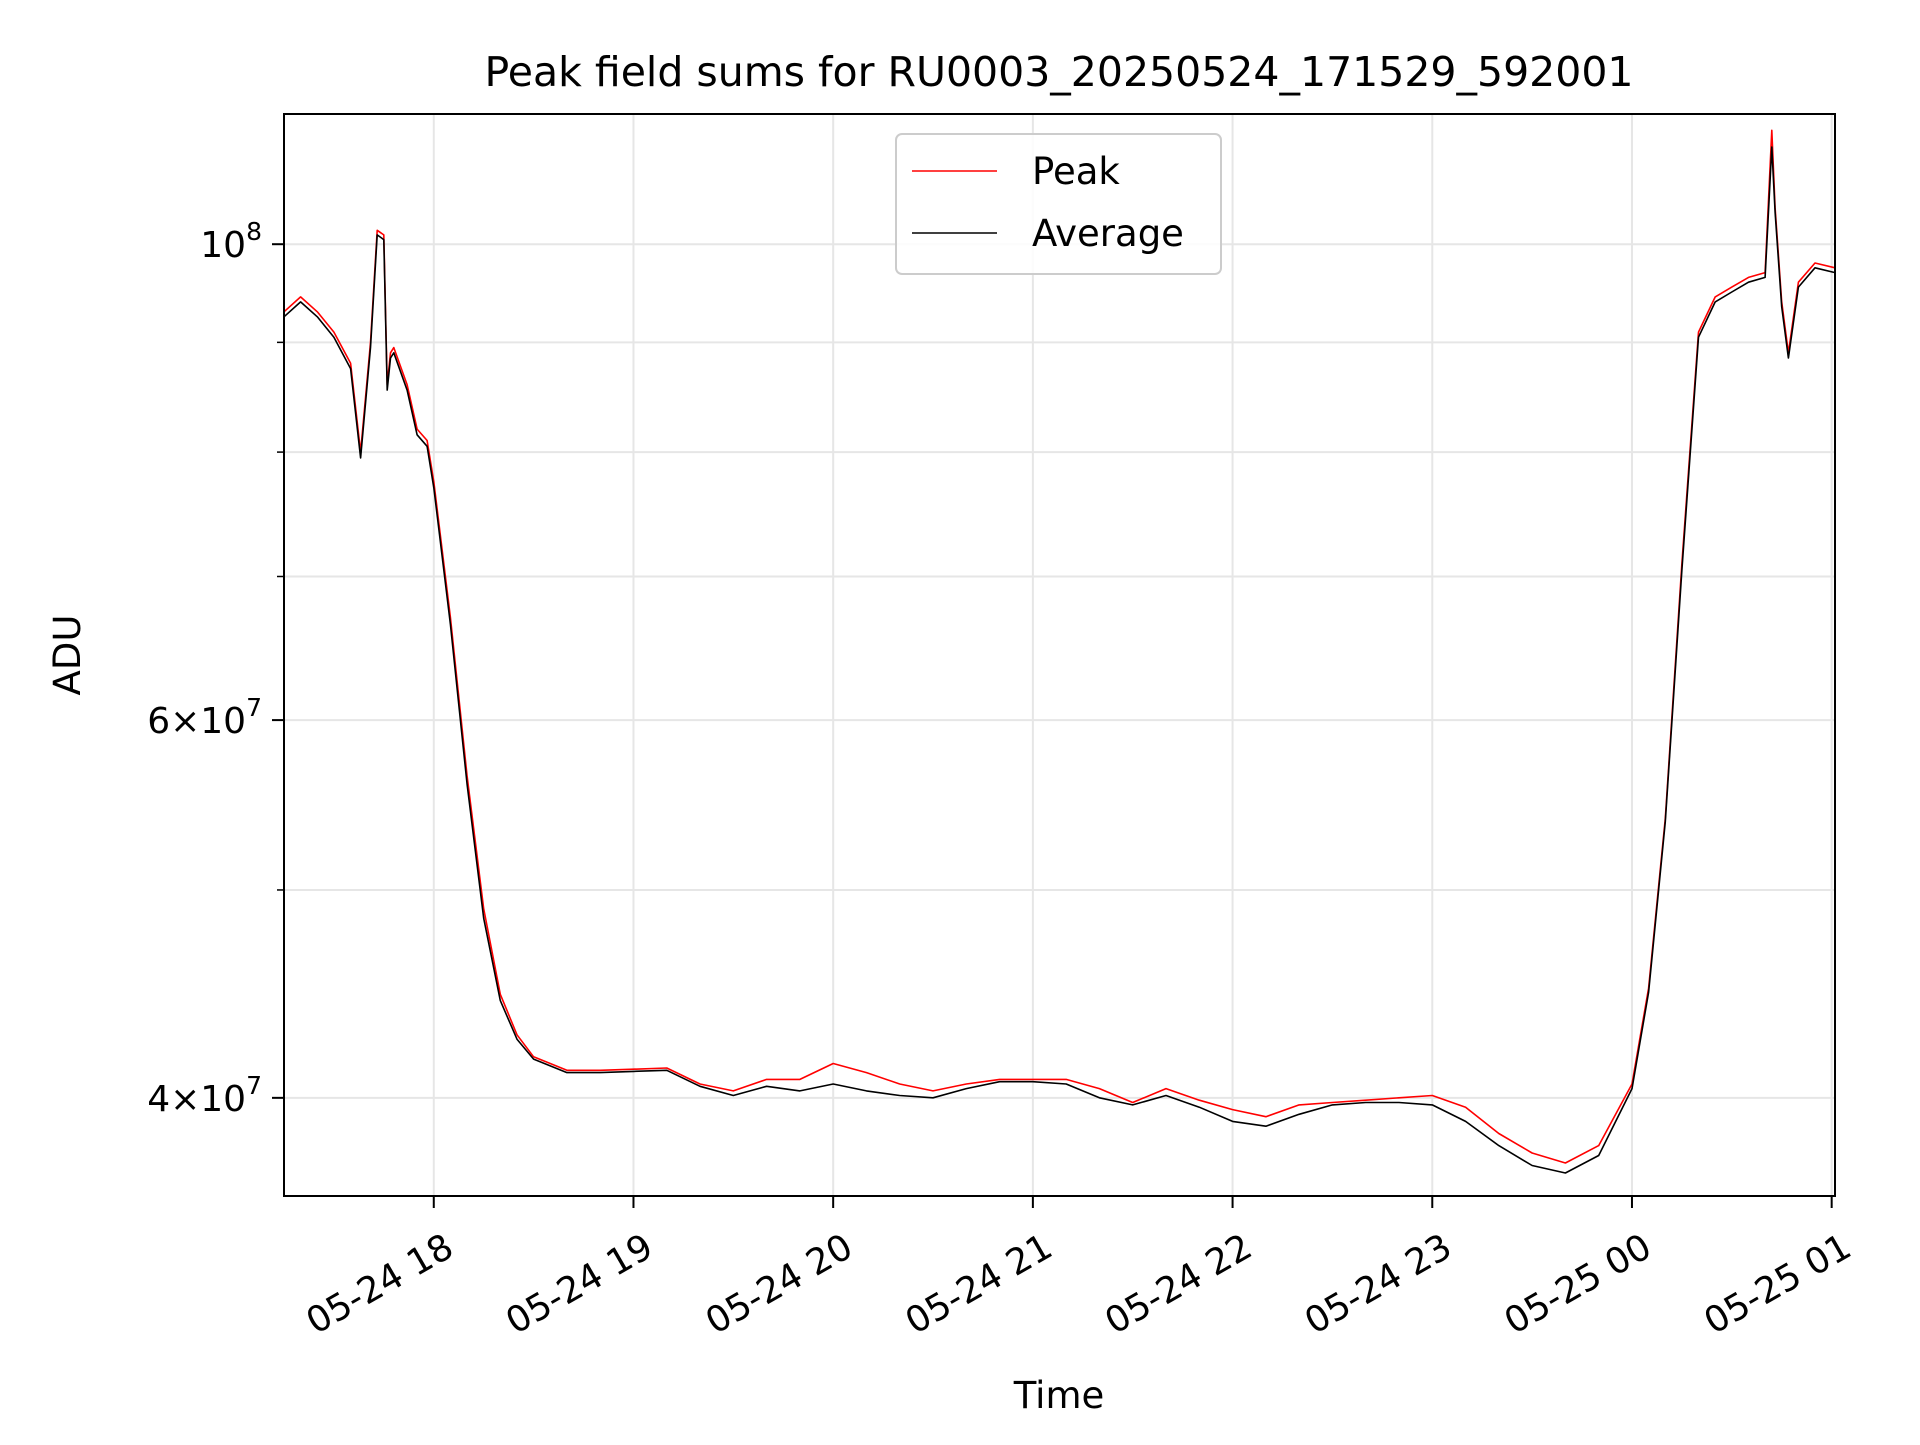 The image size is (1920, 1445). I want to click on x-tick-label: 05-24 22, so click(1178, 1284).